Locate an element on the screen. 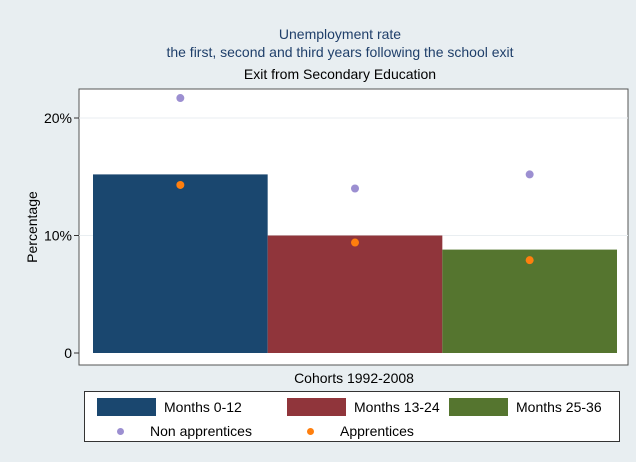 The width and height of the screenshot is (636, 462). x-axis-label: Cohorts 1992-2008 is located at coordinates (354, 378).